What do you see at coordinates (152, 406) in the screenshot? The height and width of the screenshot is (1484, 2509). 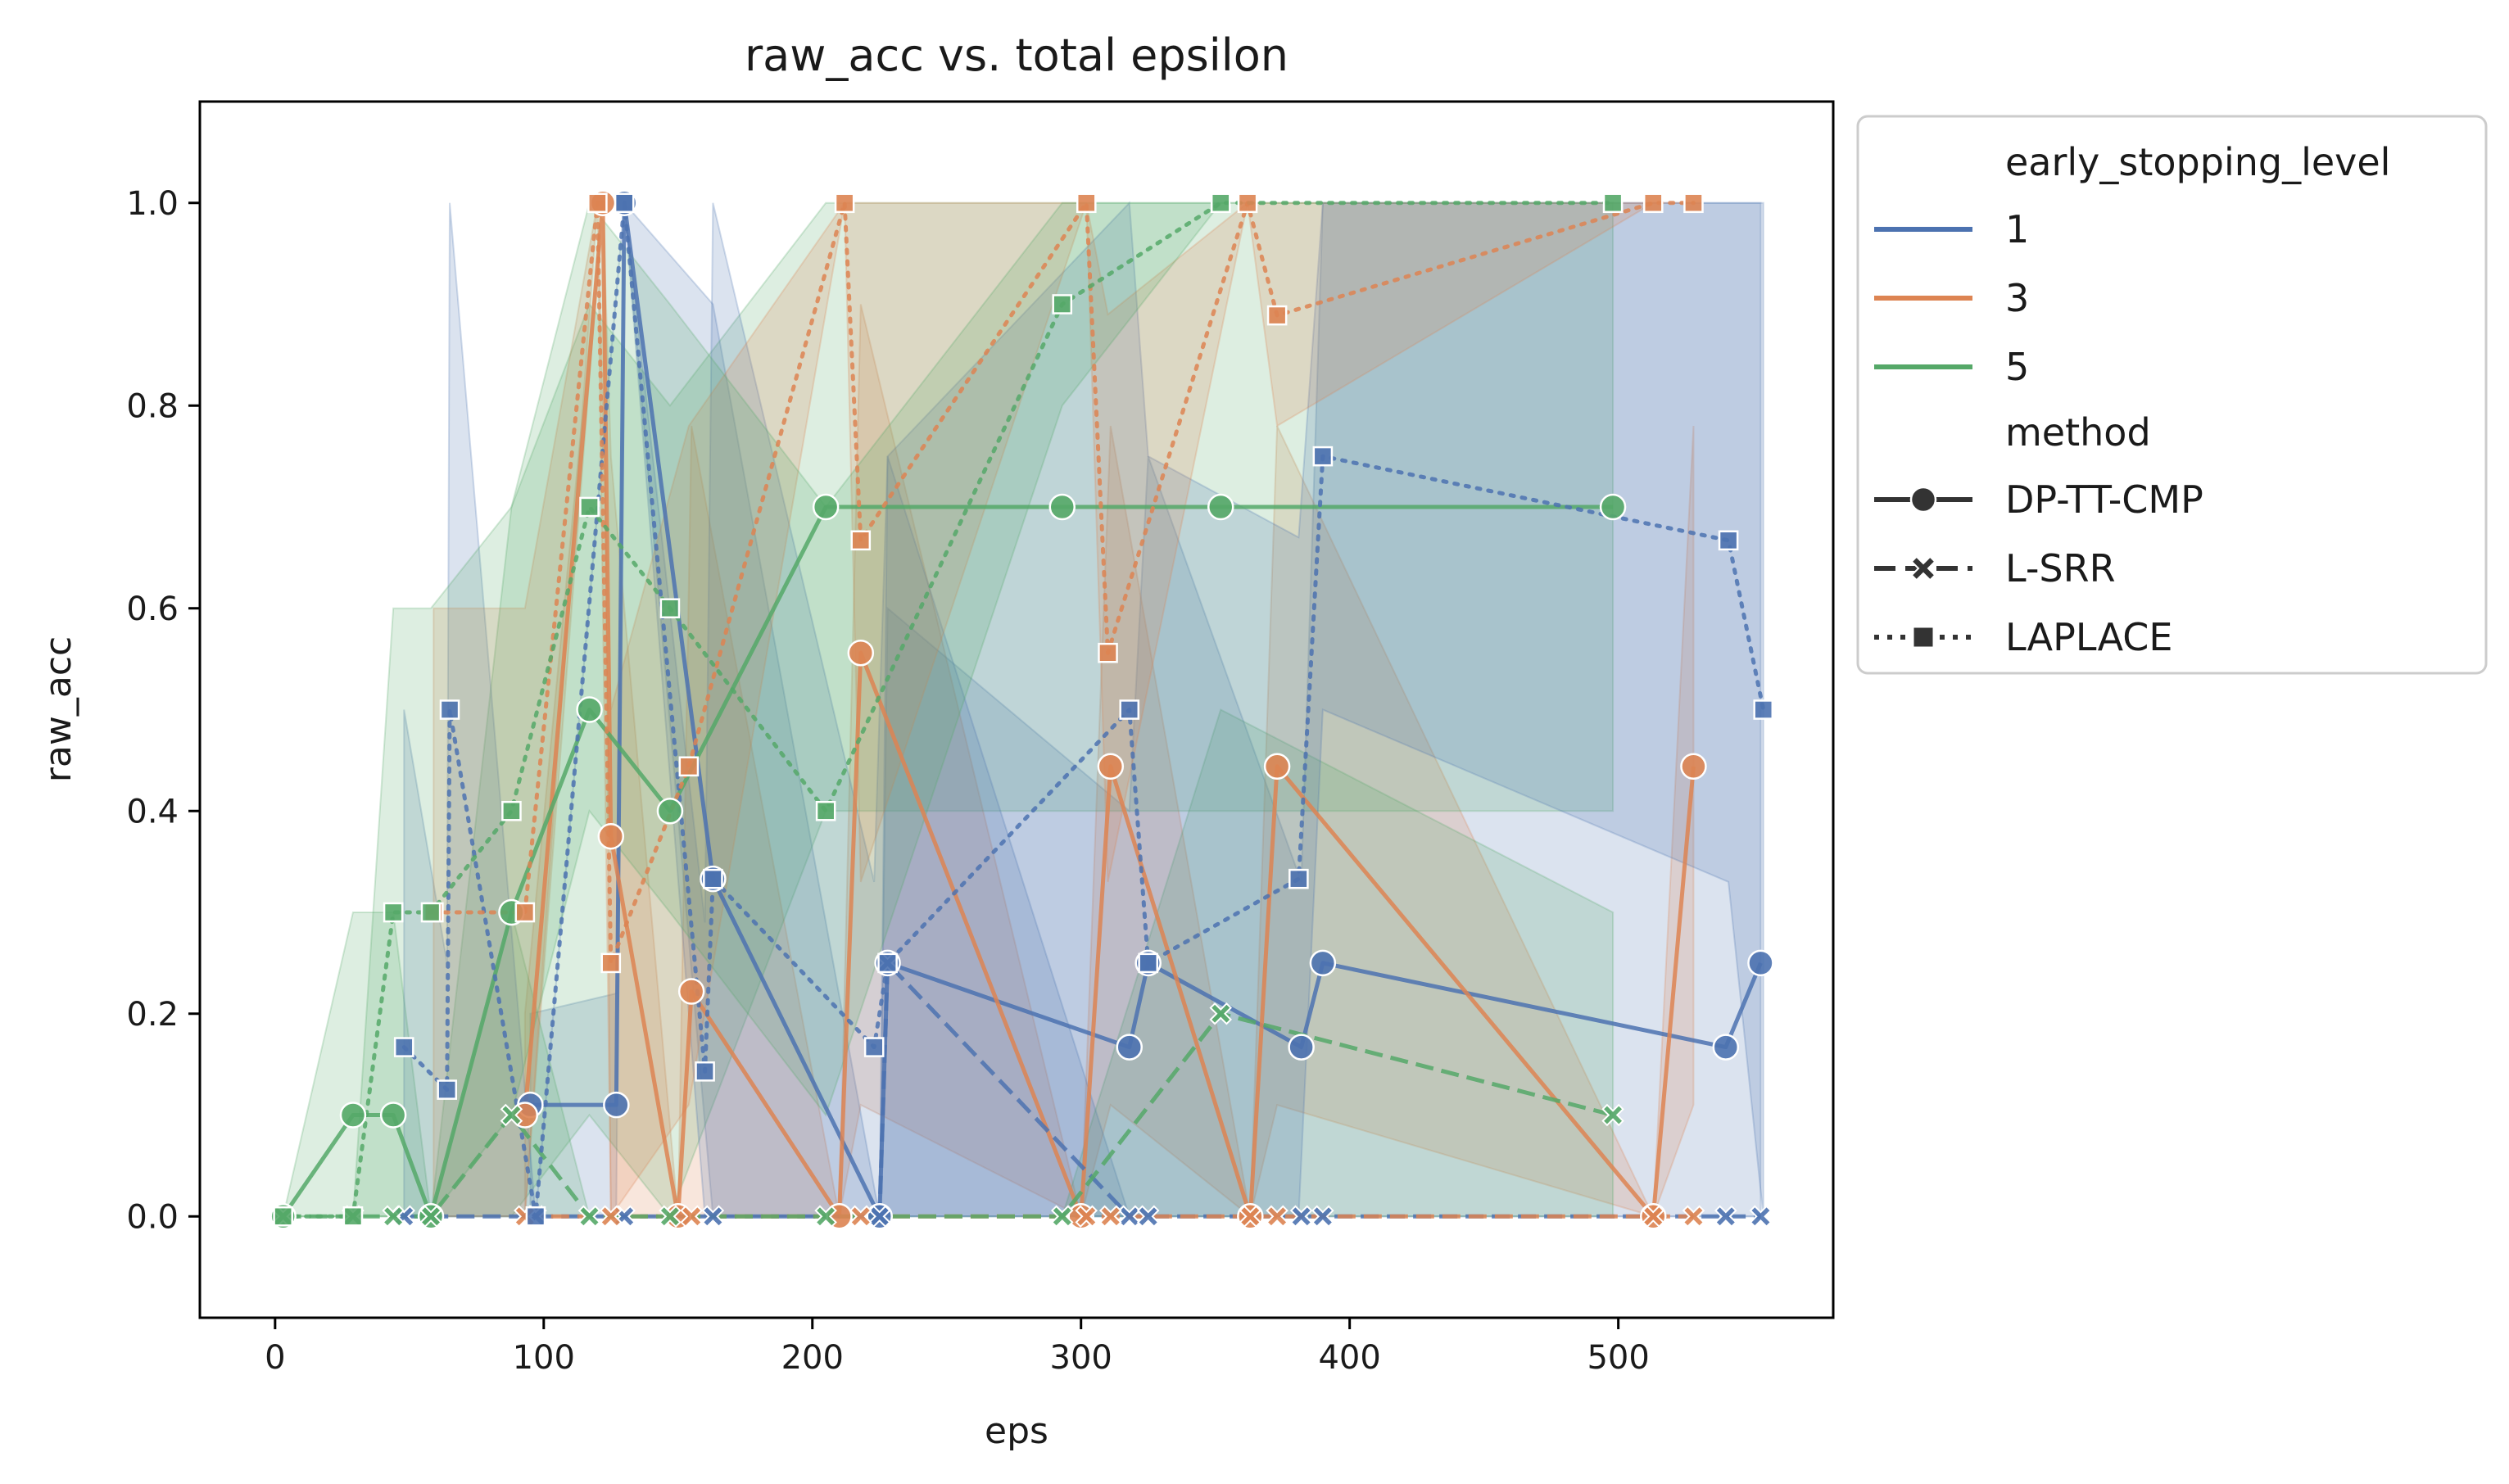 I see `y-tick-label: 0.8` at bounding box center [152, 406].